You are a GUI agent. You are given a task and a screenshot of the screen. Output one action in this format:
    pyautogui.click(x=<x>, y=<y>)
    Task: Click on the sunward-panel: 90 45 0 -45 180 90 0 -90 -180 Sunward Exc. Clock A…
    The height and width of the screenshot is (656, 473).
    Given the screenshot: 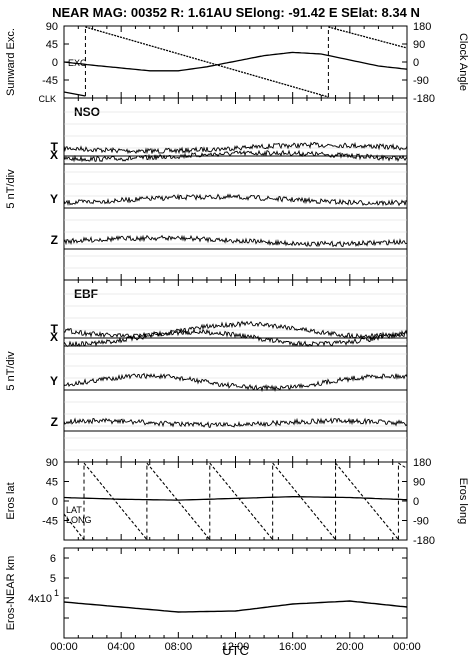 What is the action you would take?
    pyautogui.click(x=237, y=63)
    